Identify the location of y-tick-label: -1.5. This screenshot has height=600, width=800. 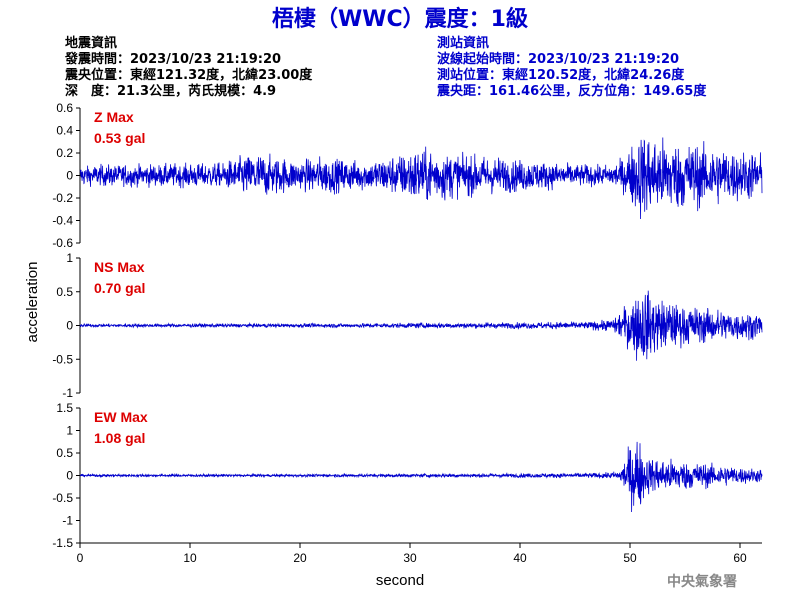
(62, 543).